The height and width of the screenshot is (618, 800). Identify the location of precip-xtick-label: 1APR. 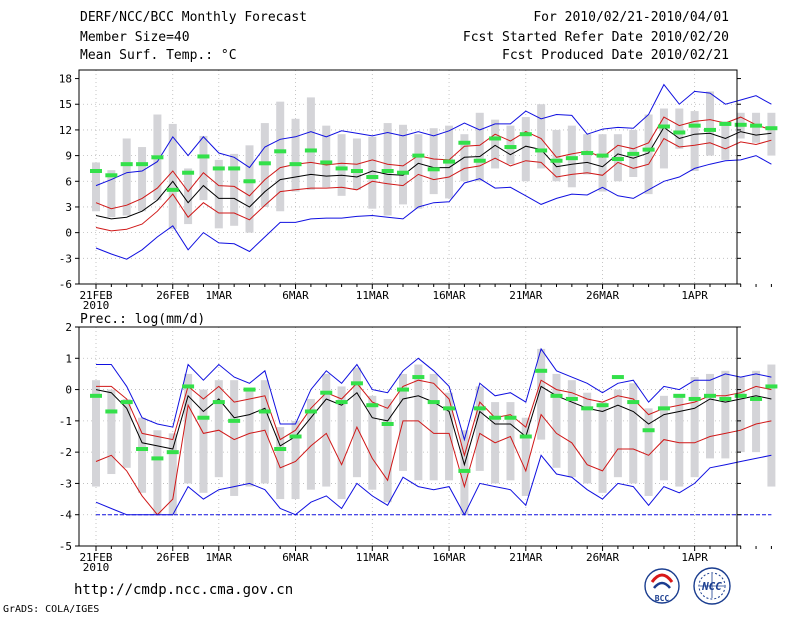
(694, 557).